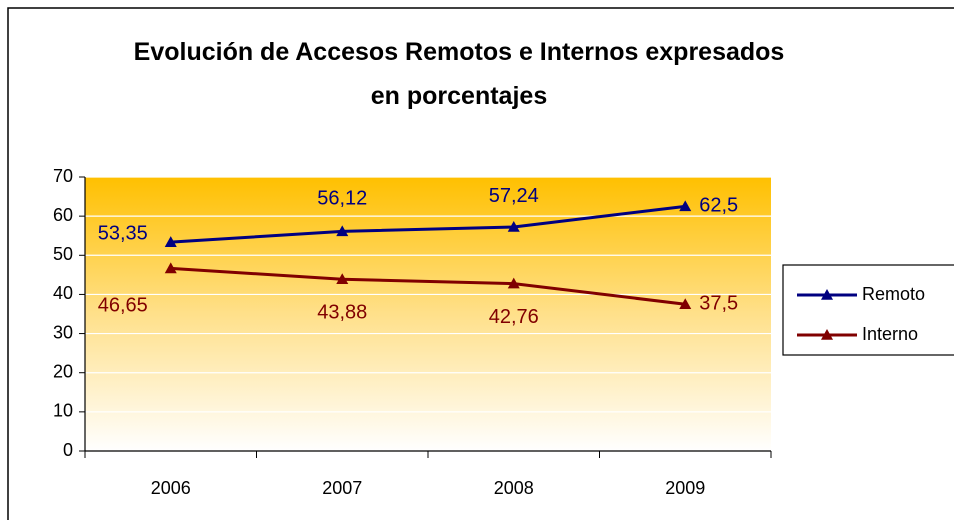 Image resolution: width=954 pixels, height=520 pixels. What do you see at coordinates (514, 488) in the screenshot?
I see `x-tick-label: 2008` at bounding box center [514, 488].